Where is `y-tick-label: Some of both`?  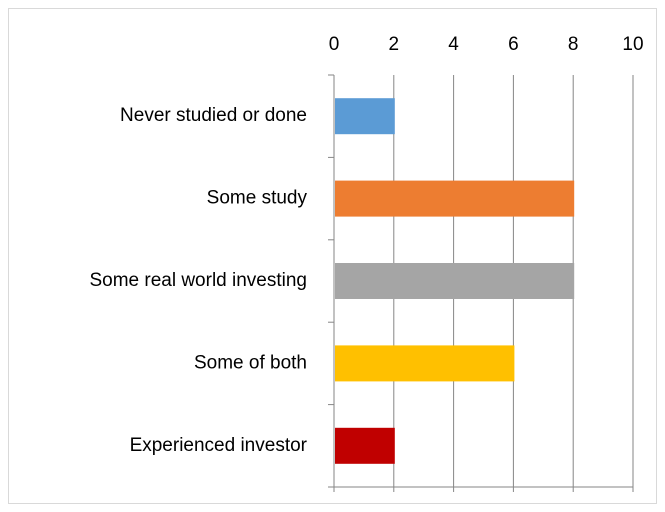
y-tick-label: Some of both is located at coordinates (250, 362).